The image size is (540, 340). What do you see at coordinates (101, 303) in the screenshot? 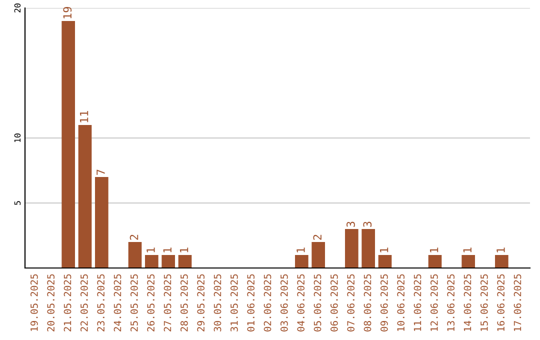
I see `x-tick-label: 23.05.2025` at bounding box center [101, 303].